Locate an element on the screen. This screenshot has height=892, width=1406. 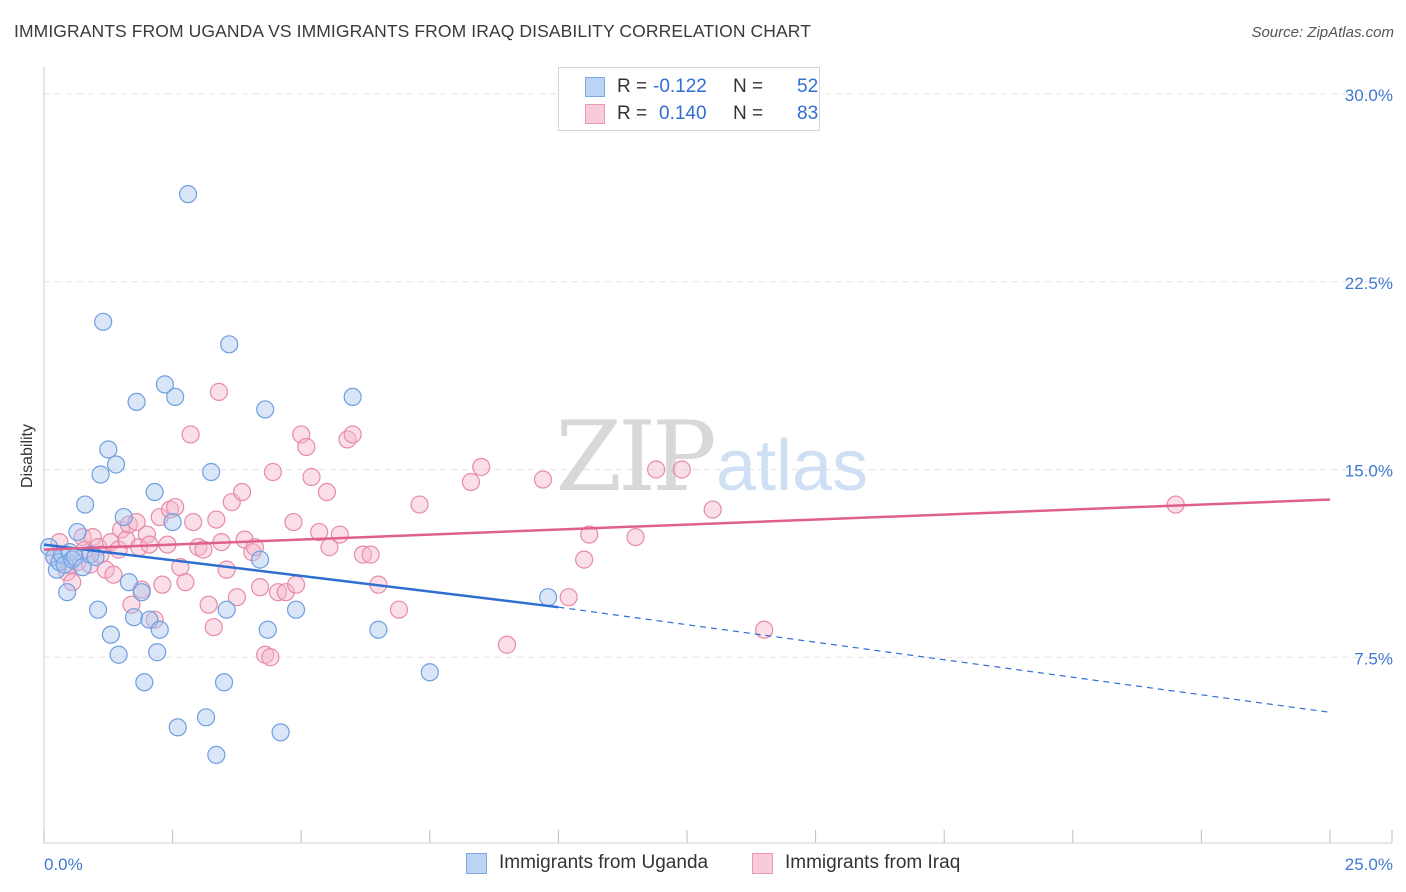
legend-r-value-iraq: 0.140 is located at coordinates (683, 113).